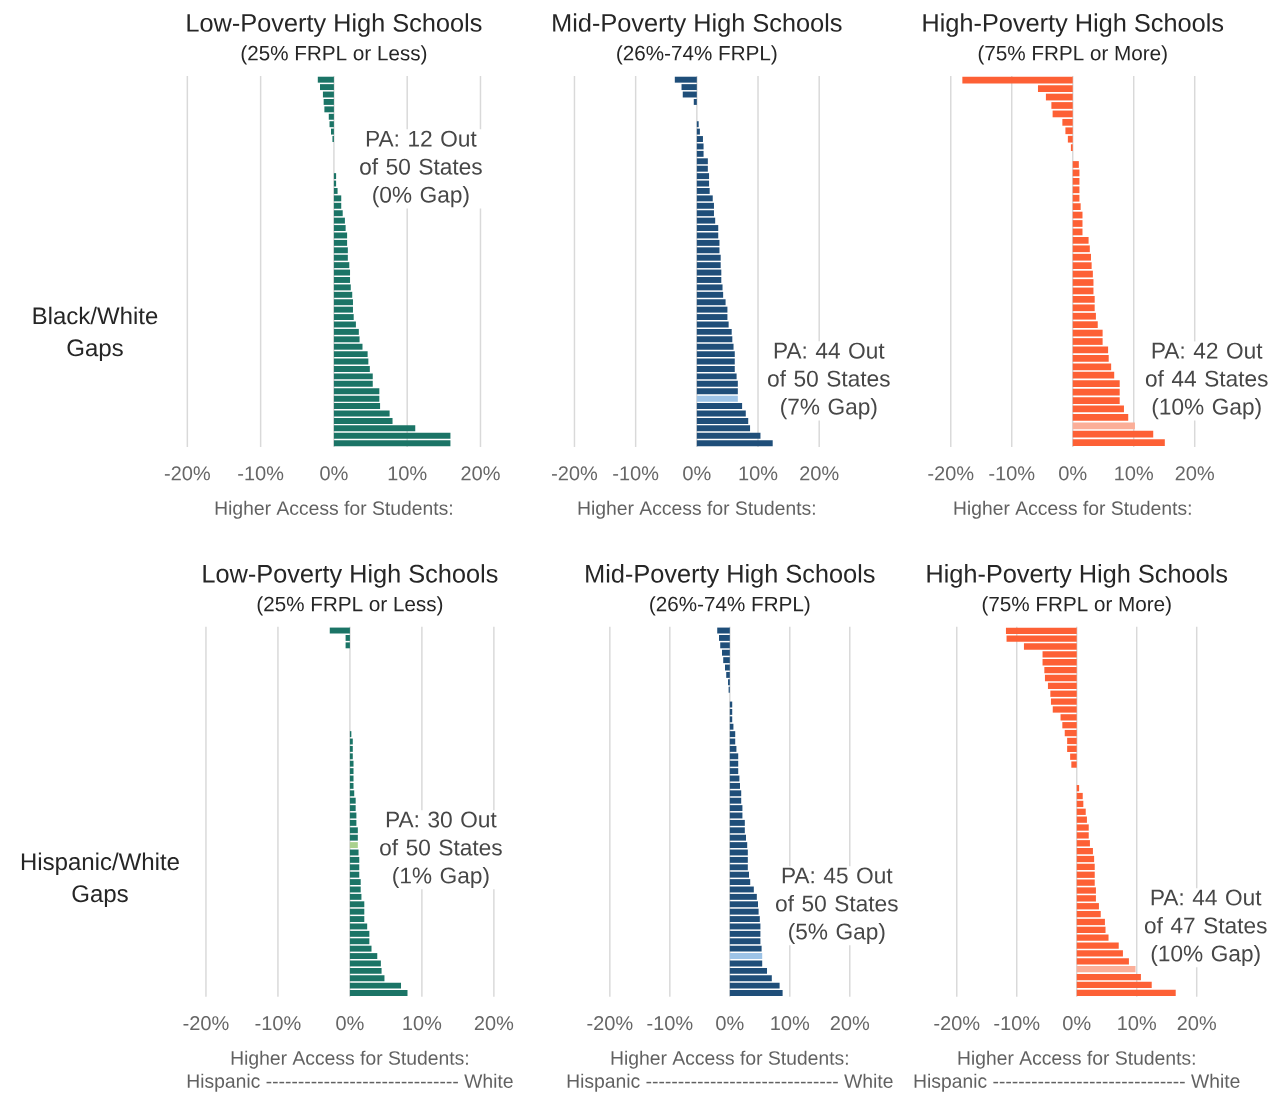  I want to click on y-axis-title: Black/White Gaps, so click(95, 333).